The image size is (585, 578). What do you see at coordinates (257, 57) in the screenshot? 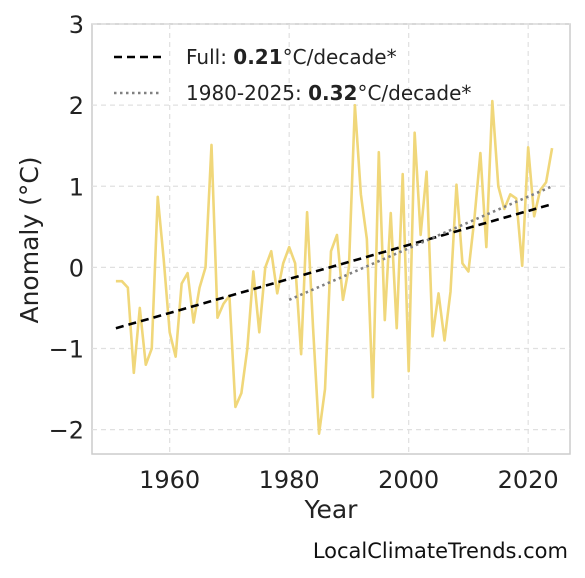
I see `legend-full-value: 0.21` at bounding box center [257, 57].